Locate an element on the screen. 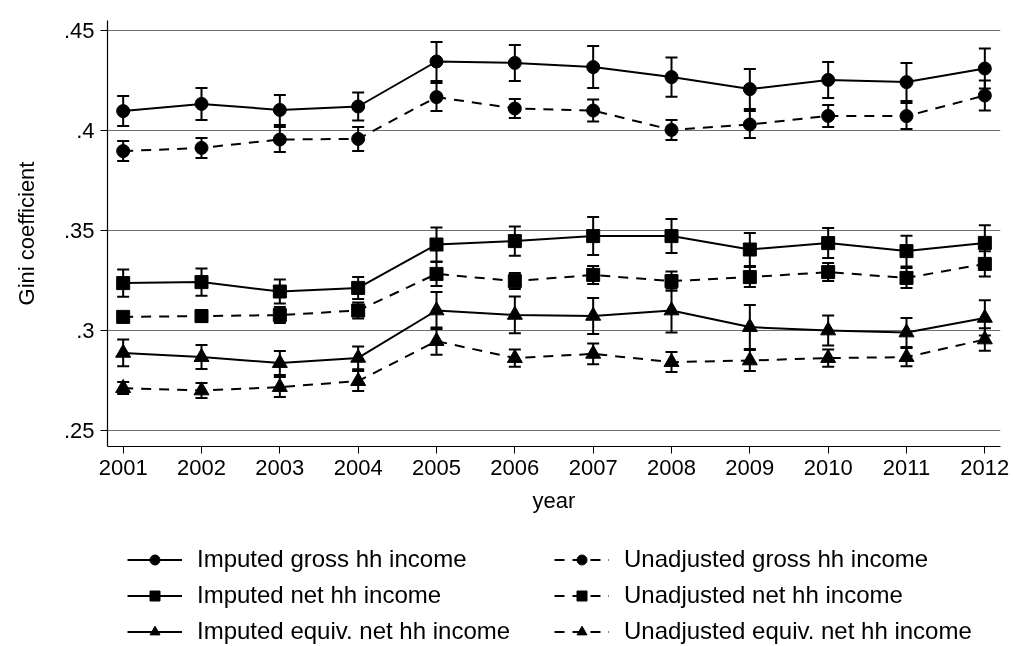 The width and height of the screenshot is (1013, 646). x-tick-label: 2007 is located at coordinates (593, 467).